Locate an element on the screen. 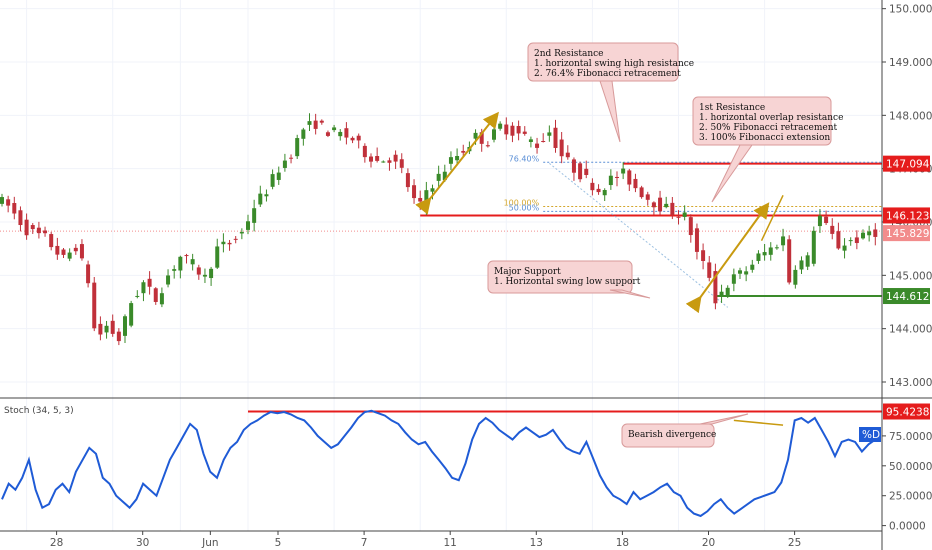 Image resolution: width=932 pixels, height=550 pixels. annotation-1st-resistance-text: 1. horizontal overlap resistance is located at coordinates (771, 118).